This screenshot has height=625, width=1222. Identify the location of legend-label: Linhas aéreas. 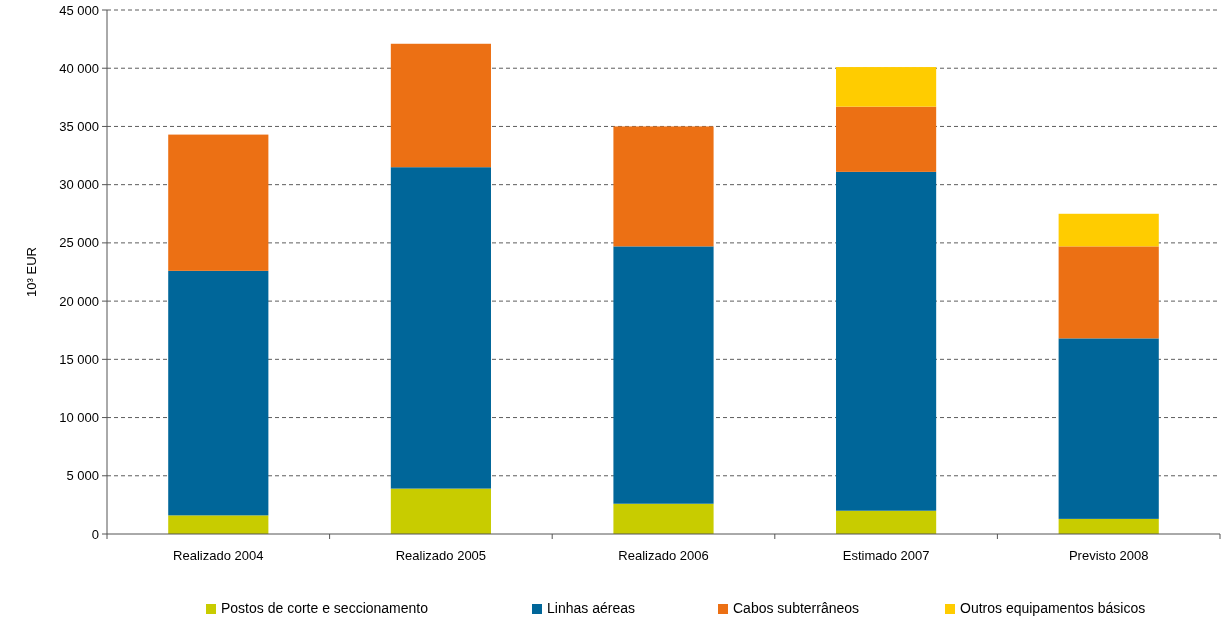
(591, 608).